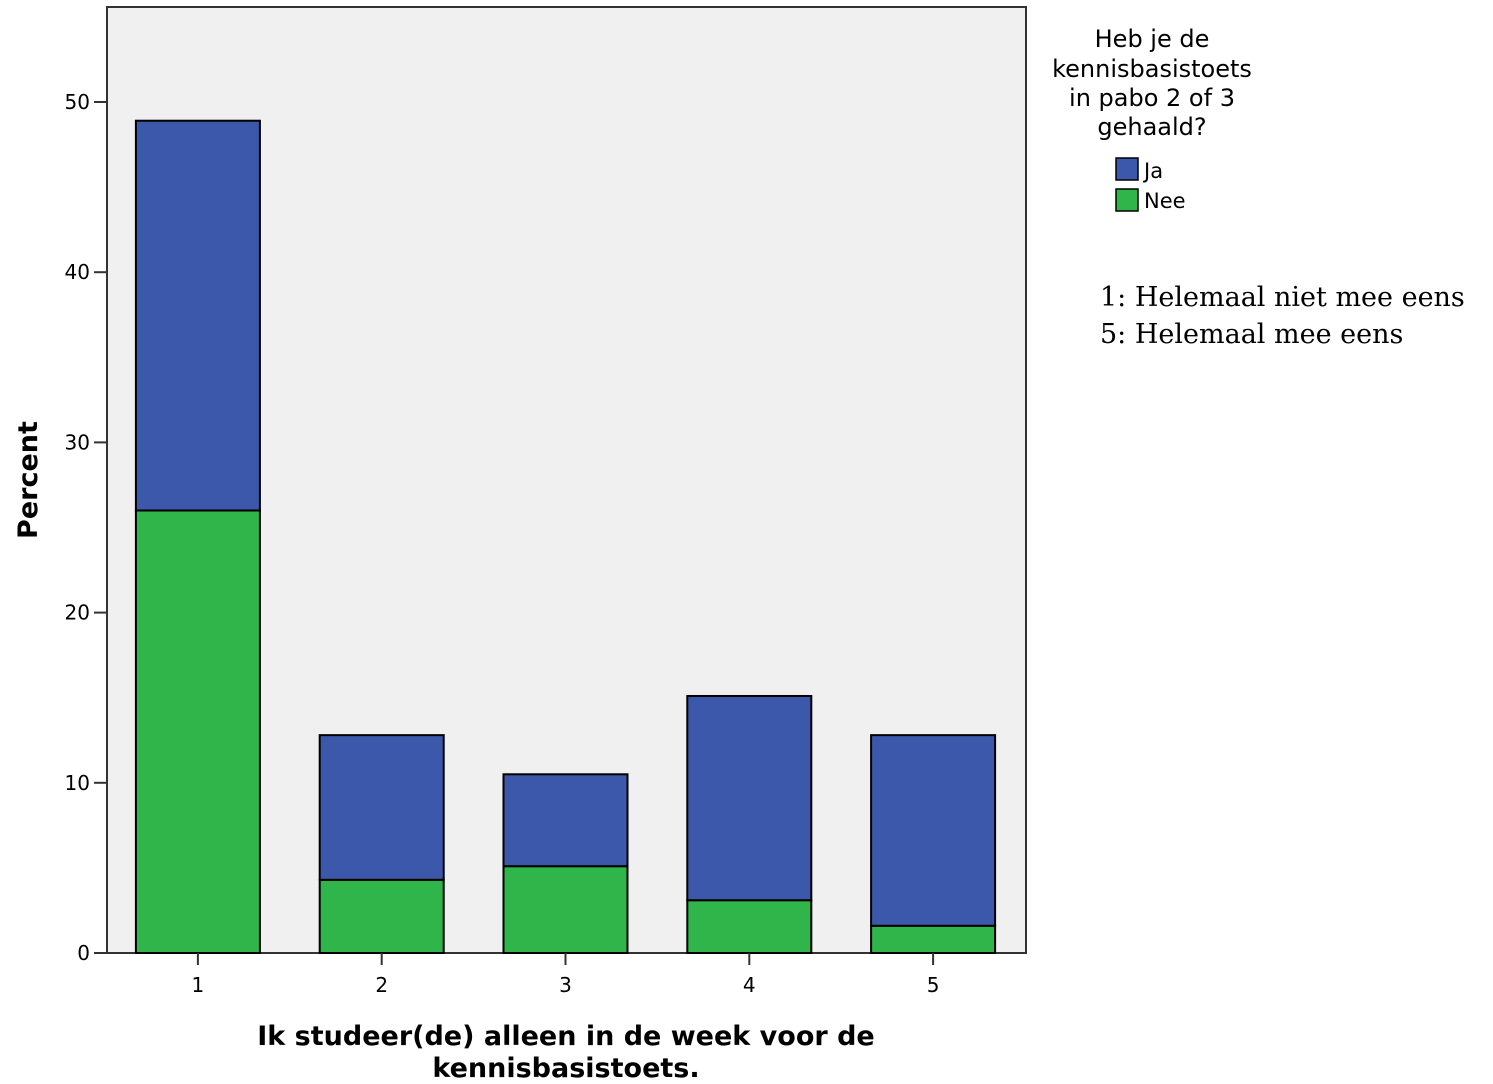  What do you see at coordinates (565, 1068) in the screenshot?
I see `x-axis-title-line-2: kennisbasistoets.` at bounding box center [565, 1068].